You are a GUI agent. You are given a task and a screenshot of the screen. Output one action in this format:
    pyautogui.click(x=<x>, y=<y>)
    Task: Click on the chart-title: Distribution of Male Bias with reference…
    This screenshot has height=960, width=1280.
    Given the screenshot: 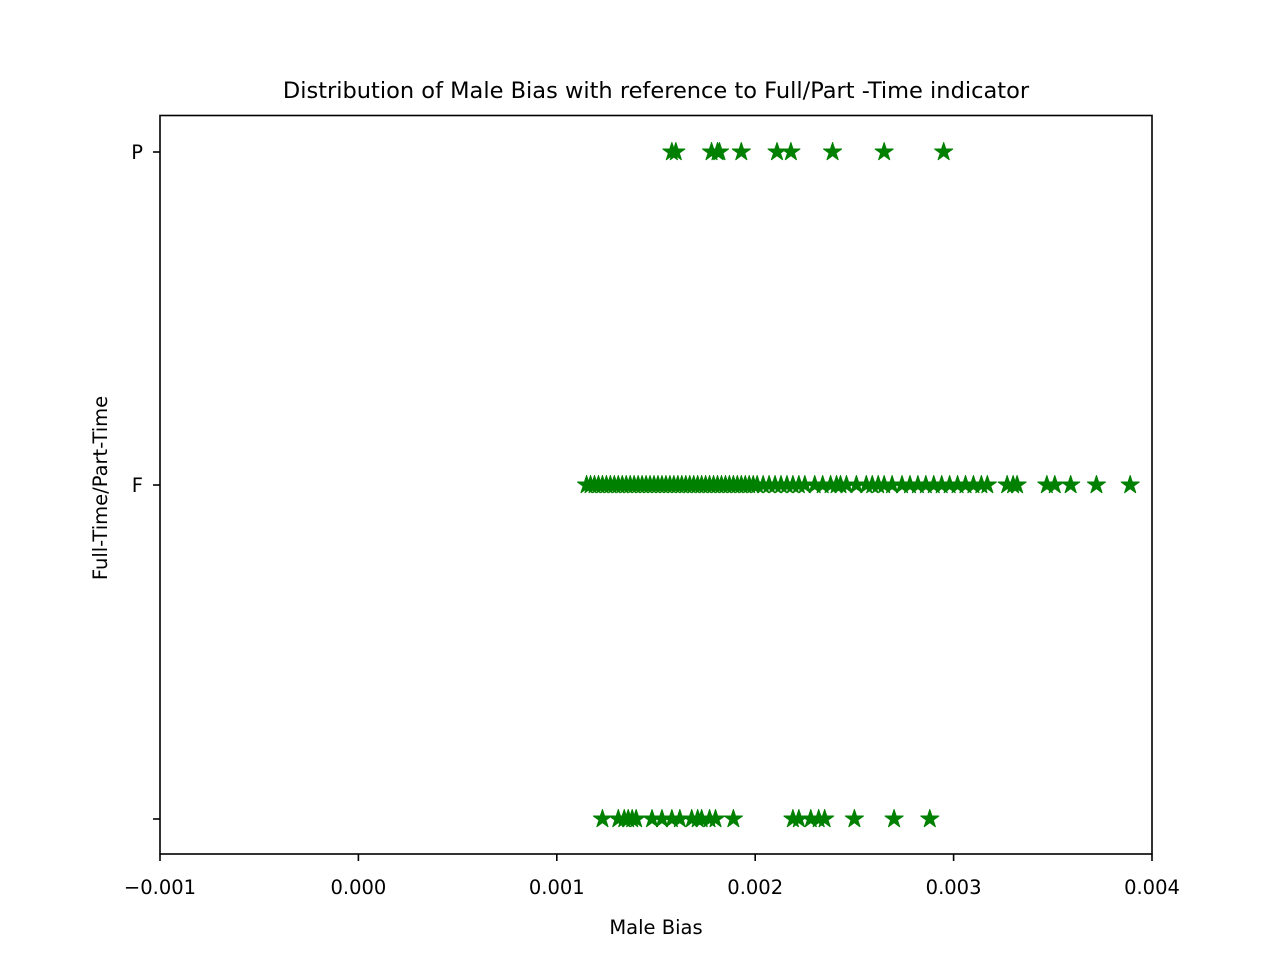 What is the action you would take?
    pyautogui.click(x=656, y=91)
    